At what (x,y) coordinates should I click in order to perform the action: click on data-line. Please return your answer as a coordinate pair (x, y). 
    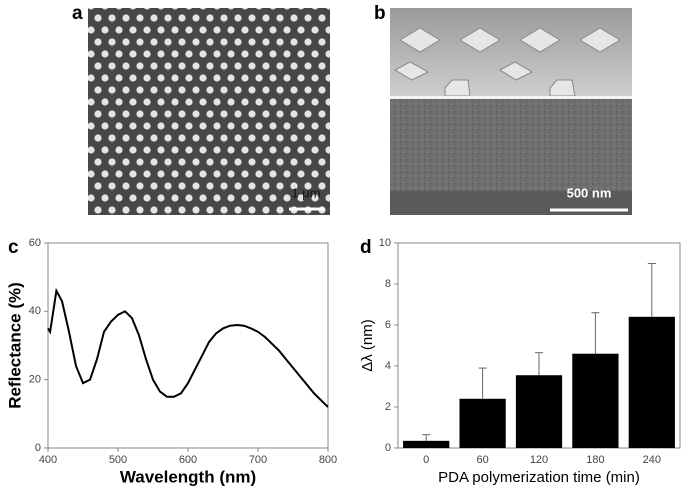
    Looking at the image, I should click on (188, 347).